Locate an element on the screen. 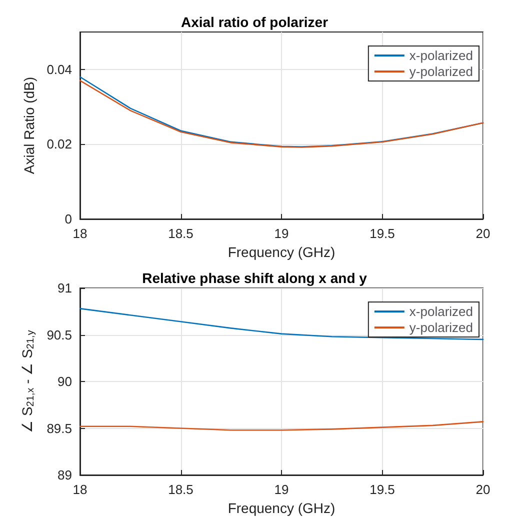 The image size is (509, 529). y-axis-title: Axial Ratio (dB) is located at coordinates (28, 125).